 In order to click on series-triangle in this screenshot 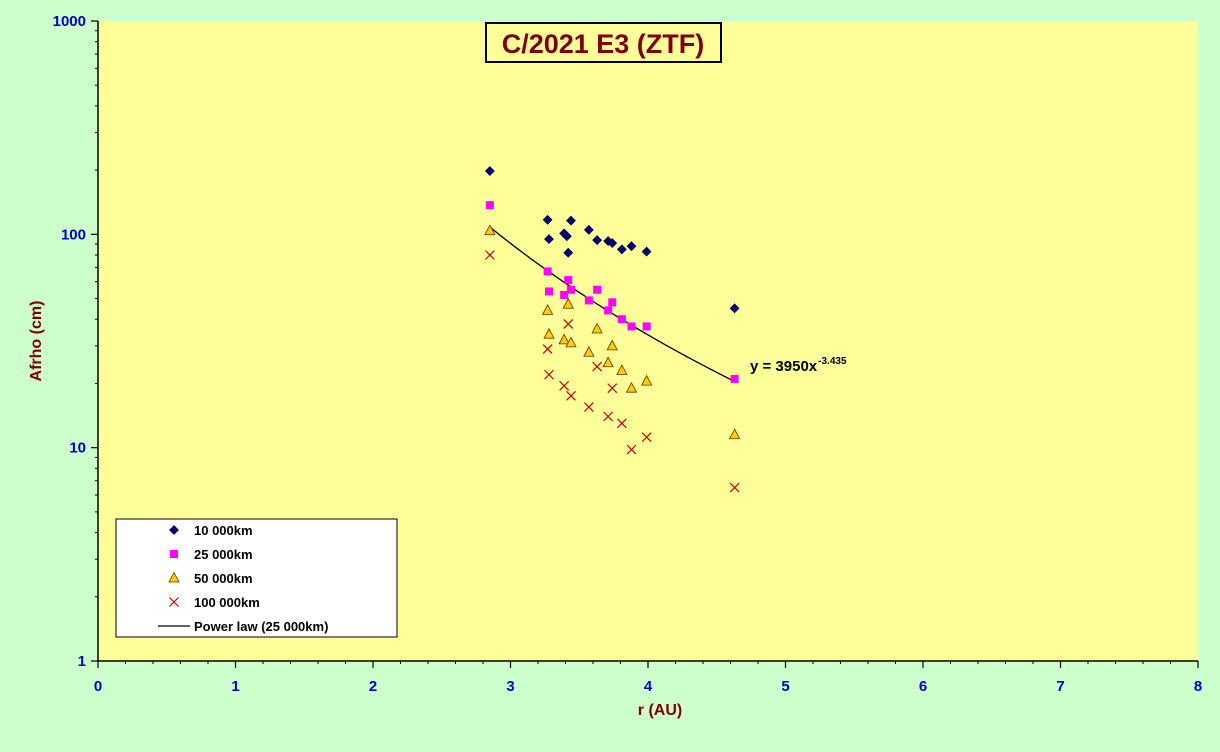, I will do `click(612, 332)`.